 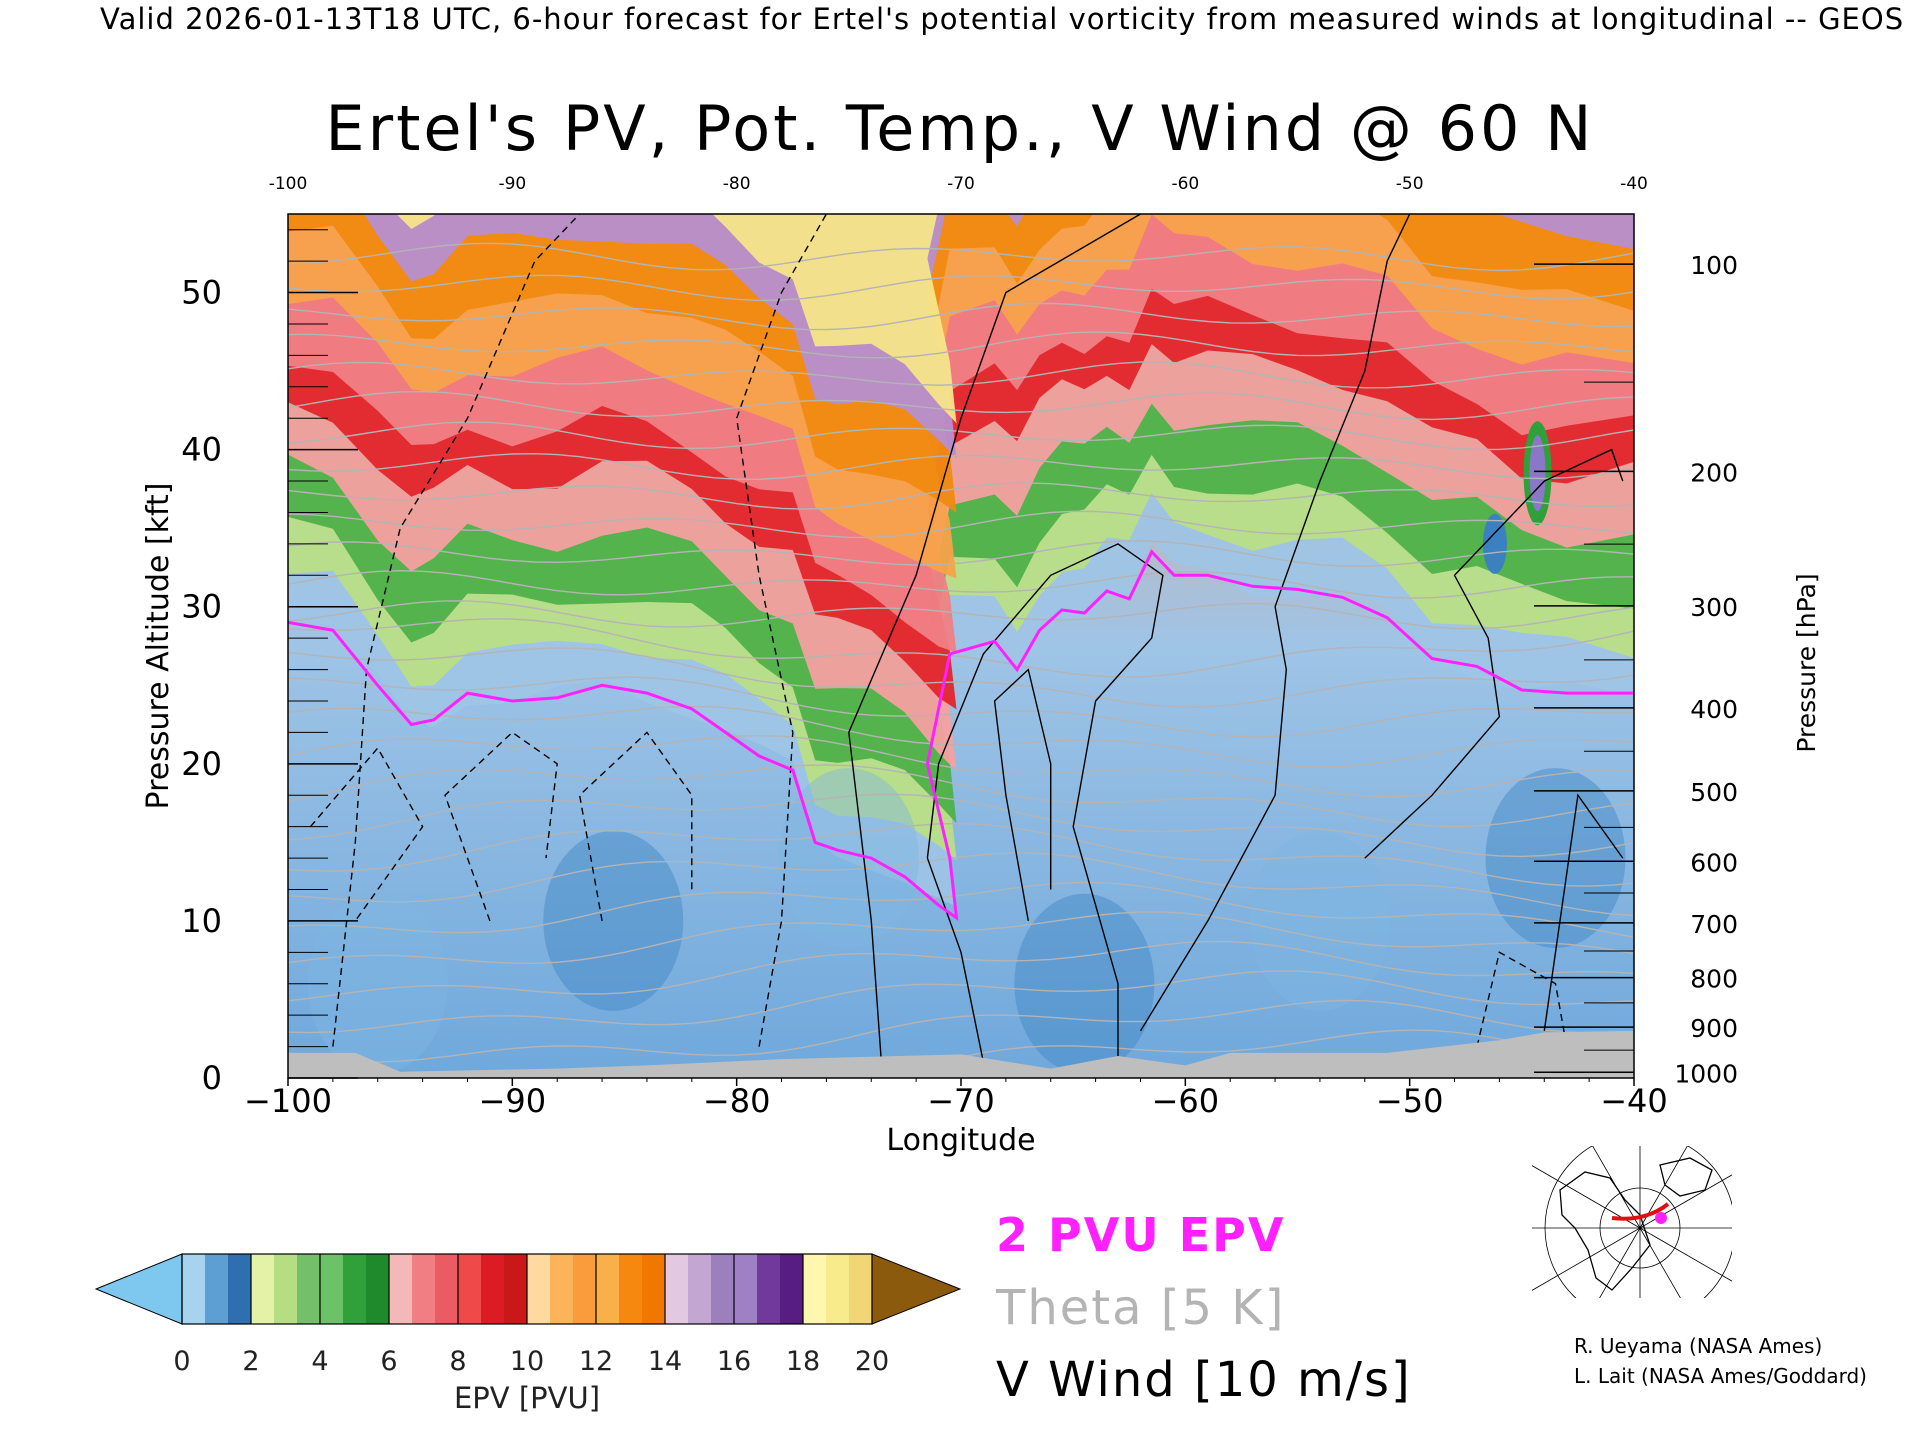 What do you see at coordinates (201, 921) in the screenshot?
I see `y-tick-label: 10` at bounding box center [201, 921].